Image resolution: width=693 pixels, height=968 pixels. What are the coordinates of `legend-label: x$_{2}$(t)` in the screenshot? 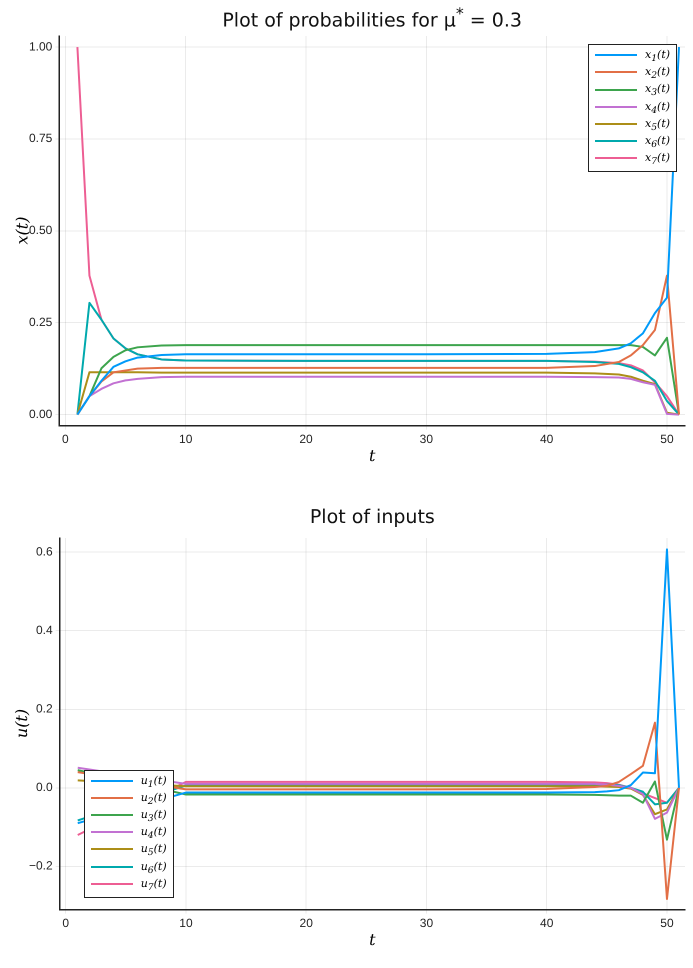 It's located at (657, 73).